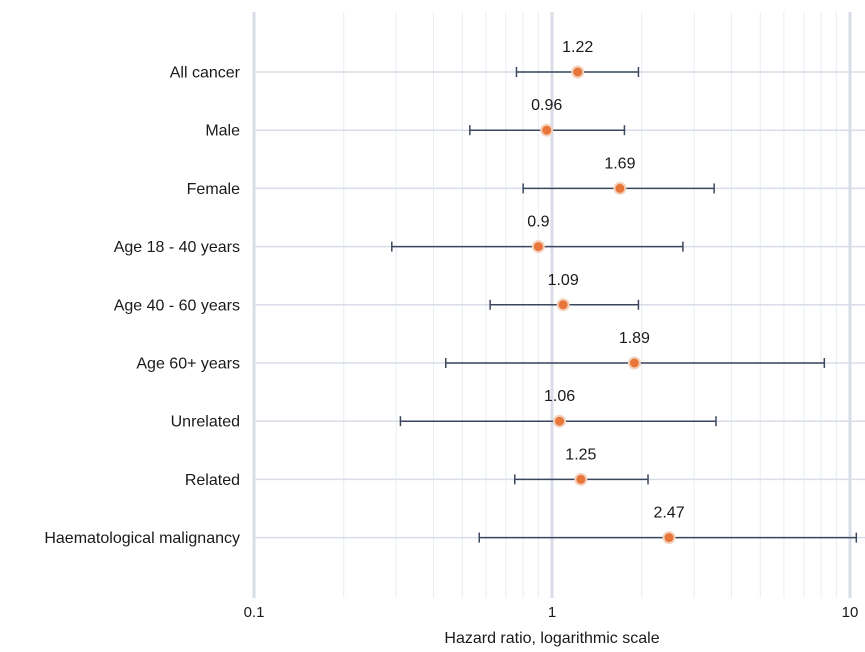 This screenshot has height=652, width=865. I want to click on x-tick-label: 10, so click(850, 612).